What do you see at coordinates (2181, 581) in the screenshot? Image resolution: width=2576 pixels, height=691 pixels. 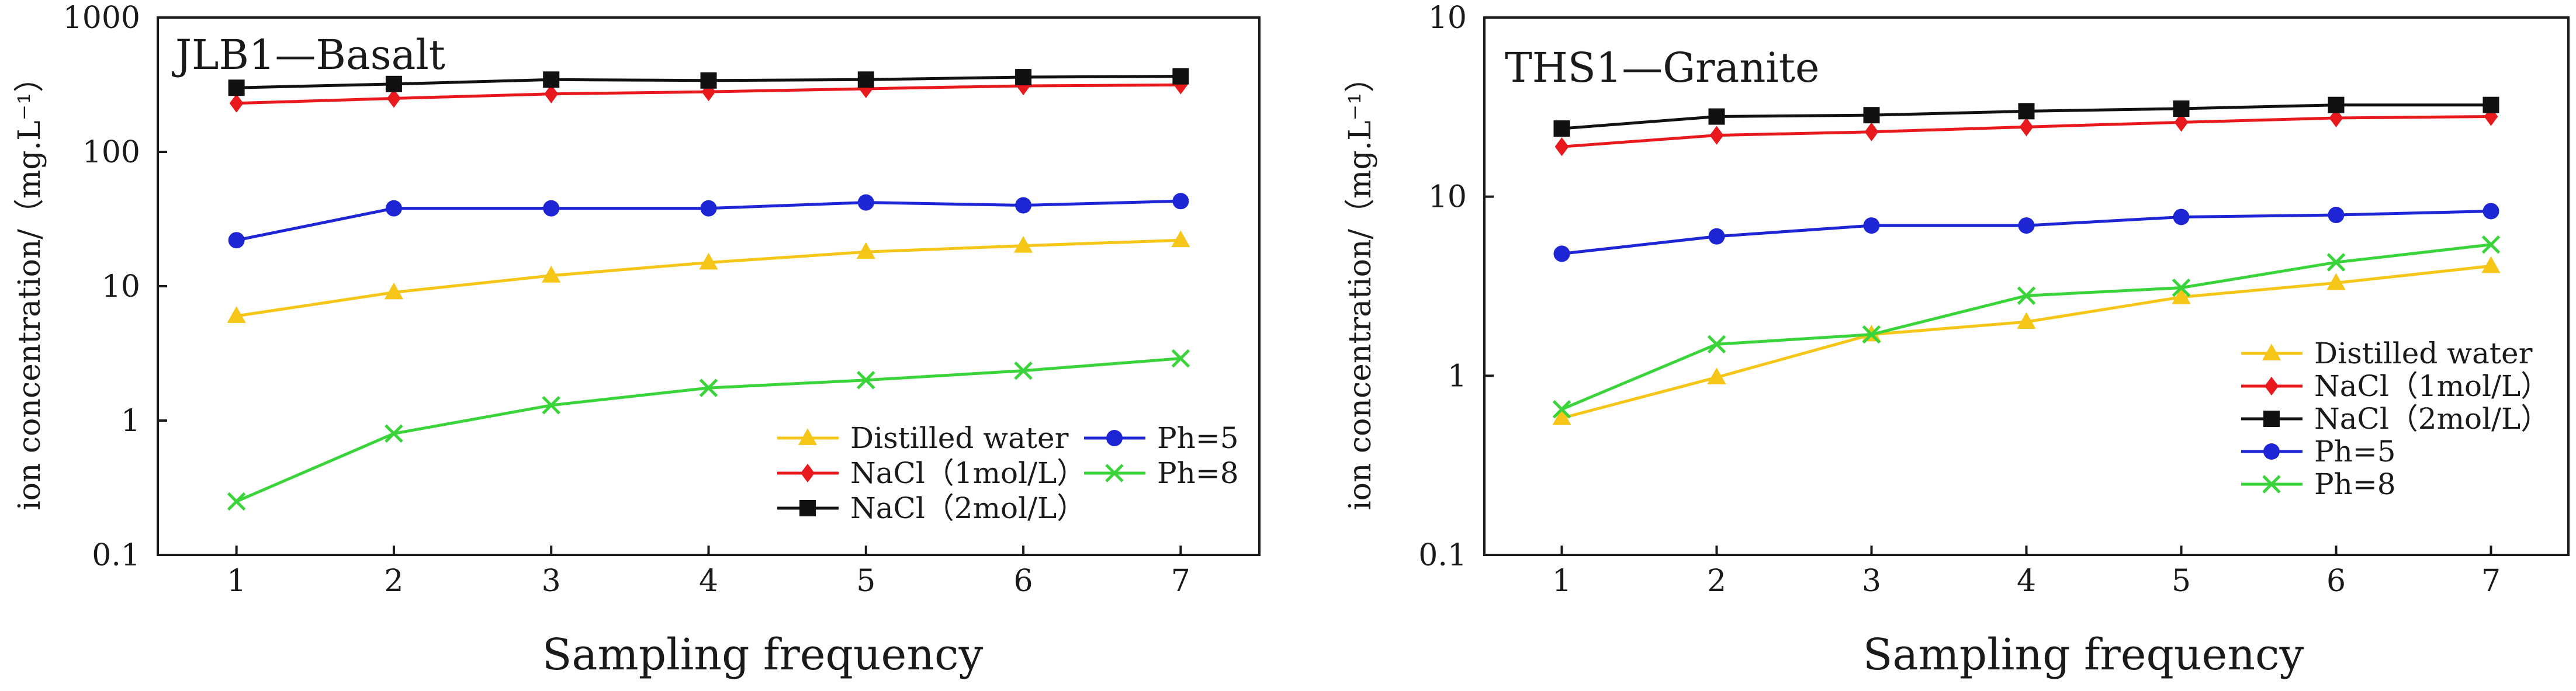 I see `x-tick-label: 5` at bounding box center [2181, 581].